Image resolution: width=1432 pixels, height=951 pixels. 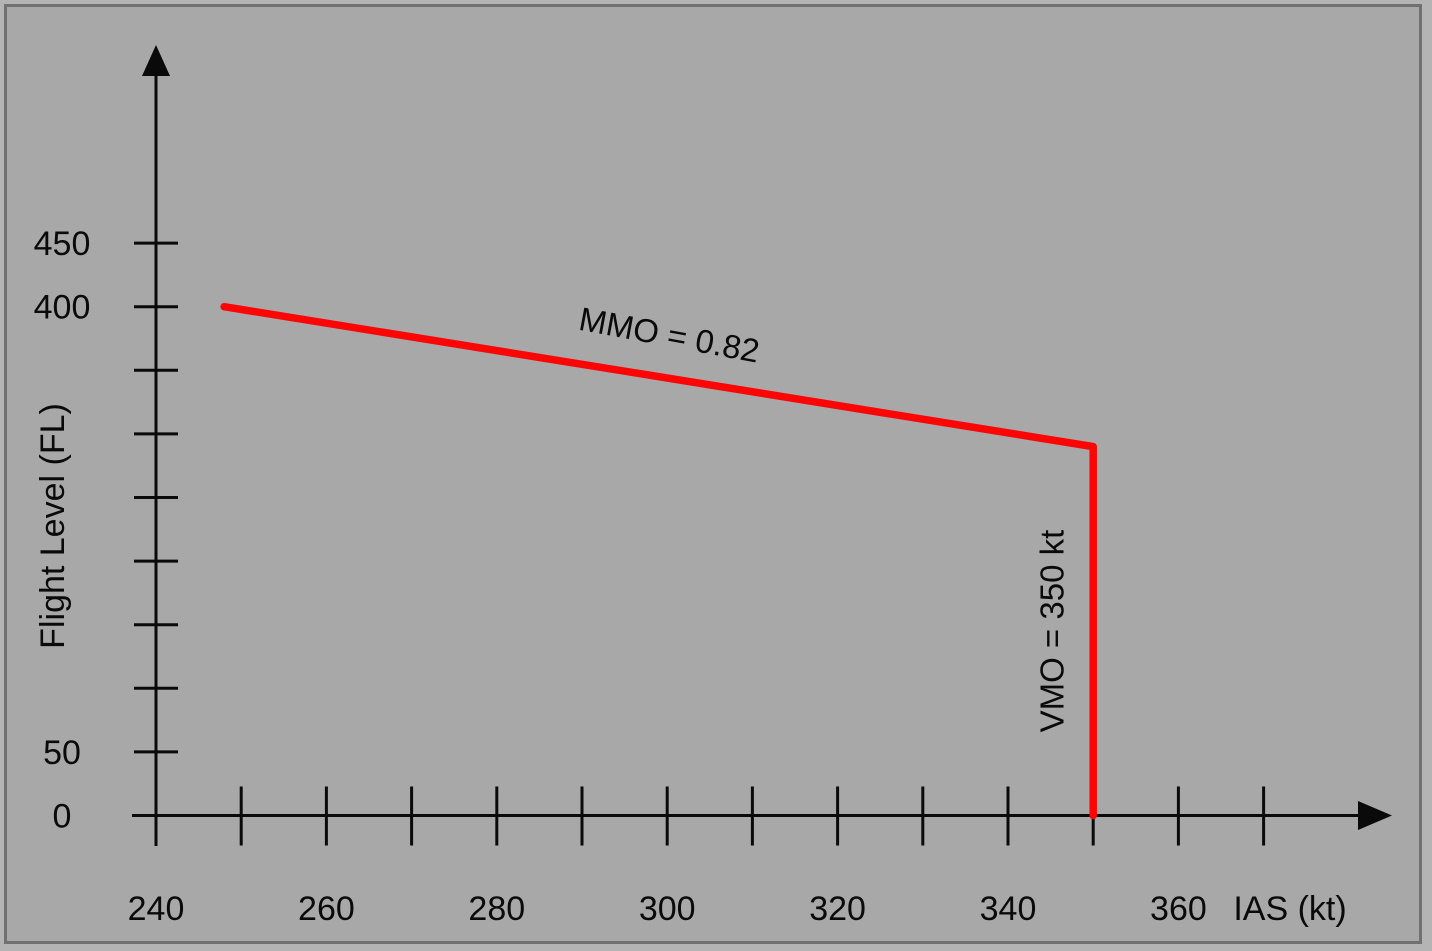 I want to click on y-tick-label: 400, so click(x=62, y=308).